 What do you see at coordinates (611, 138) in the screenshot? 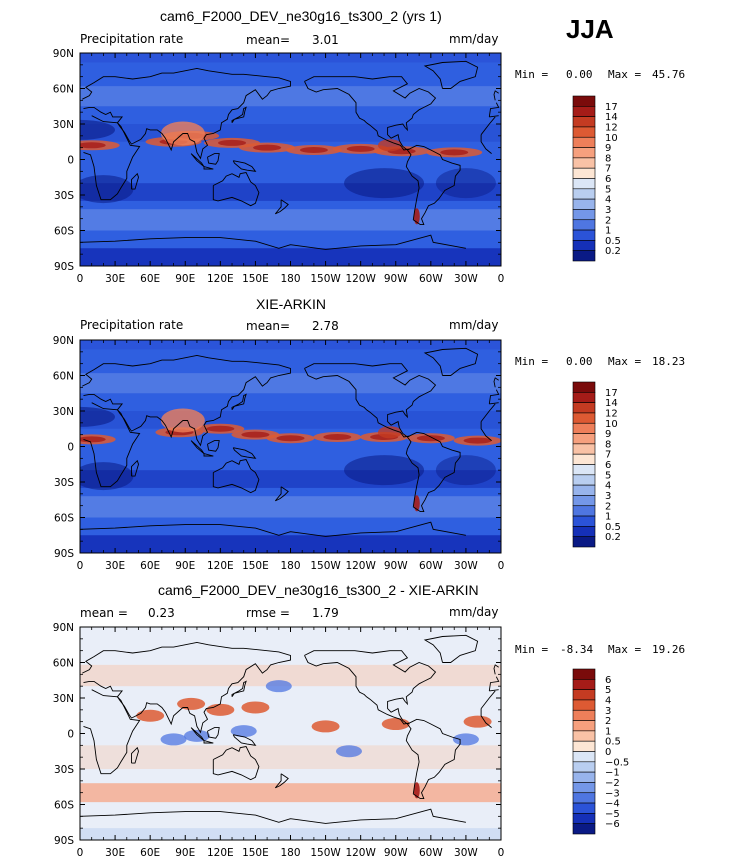
I see `colorbar-label: 10` at bounding box center [611, 138].